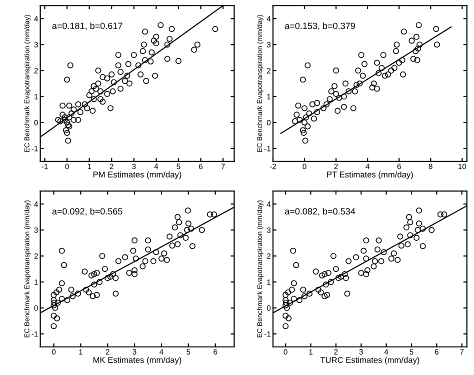  I want to click on annotation: a=0.092, b=0.565, so click(87, 212).